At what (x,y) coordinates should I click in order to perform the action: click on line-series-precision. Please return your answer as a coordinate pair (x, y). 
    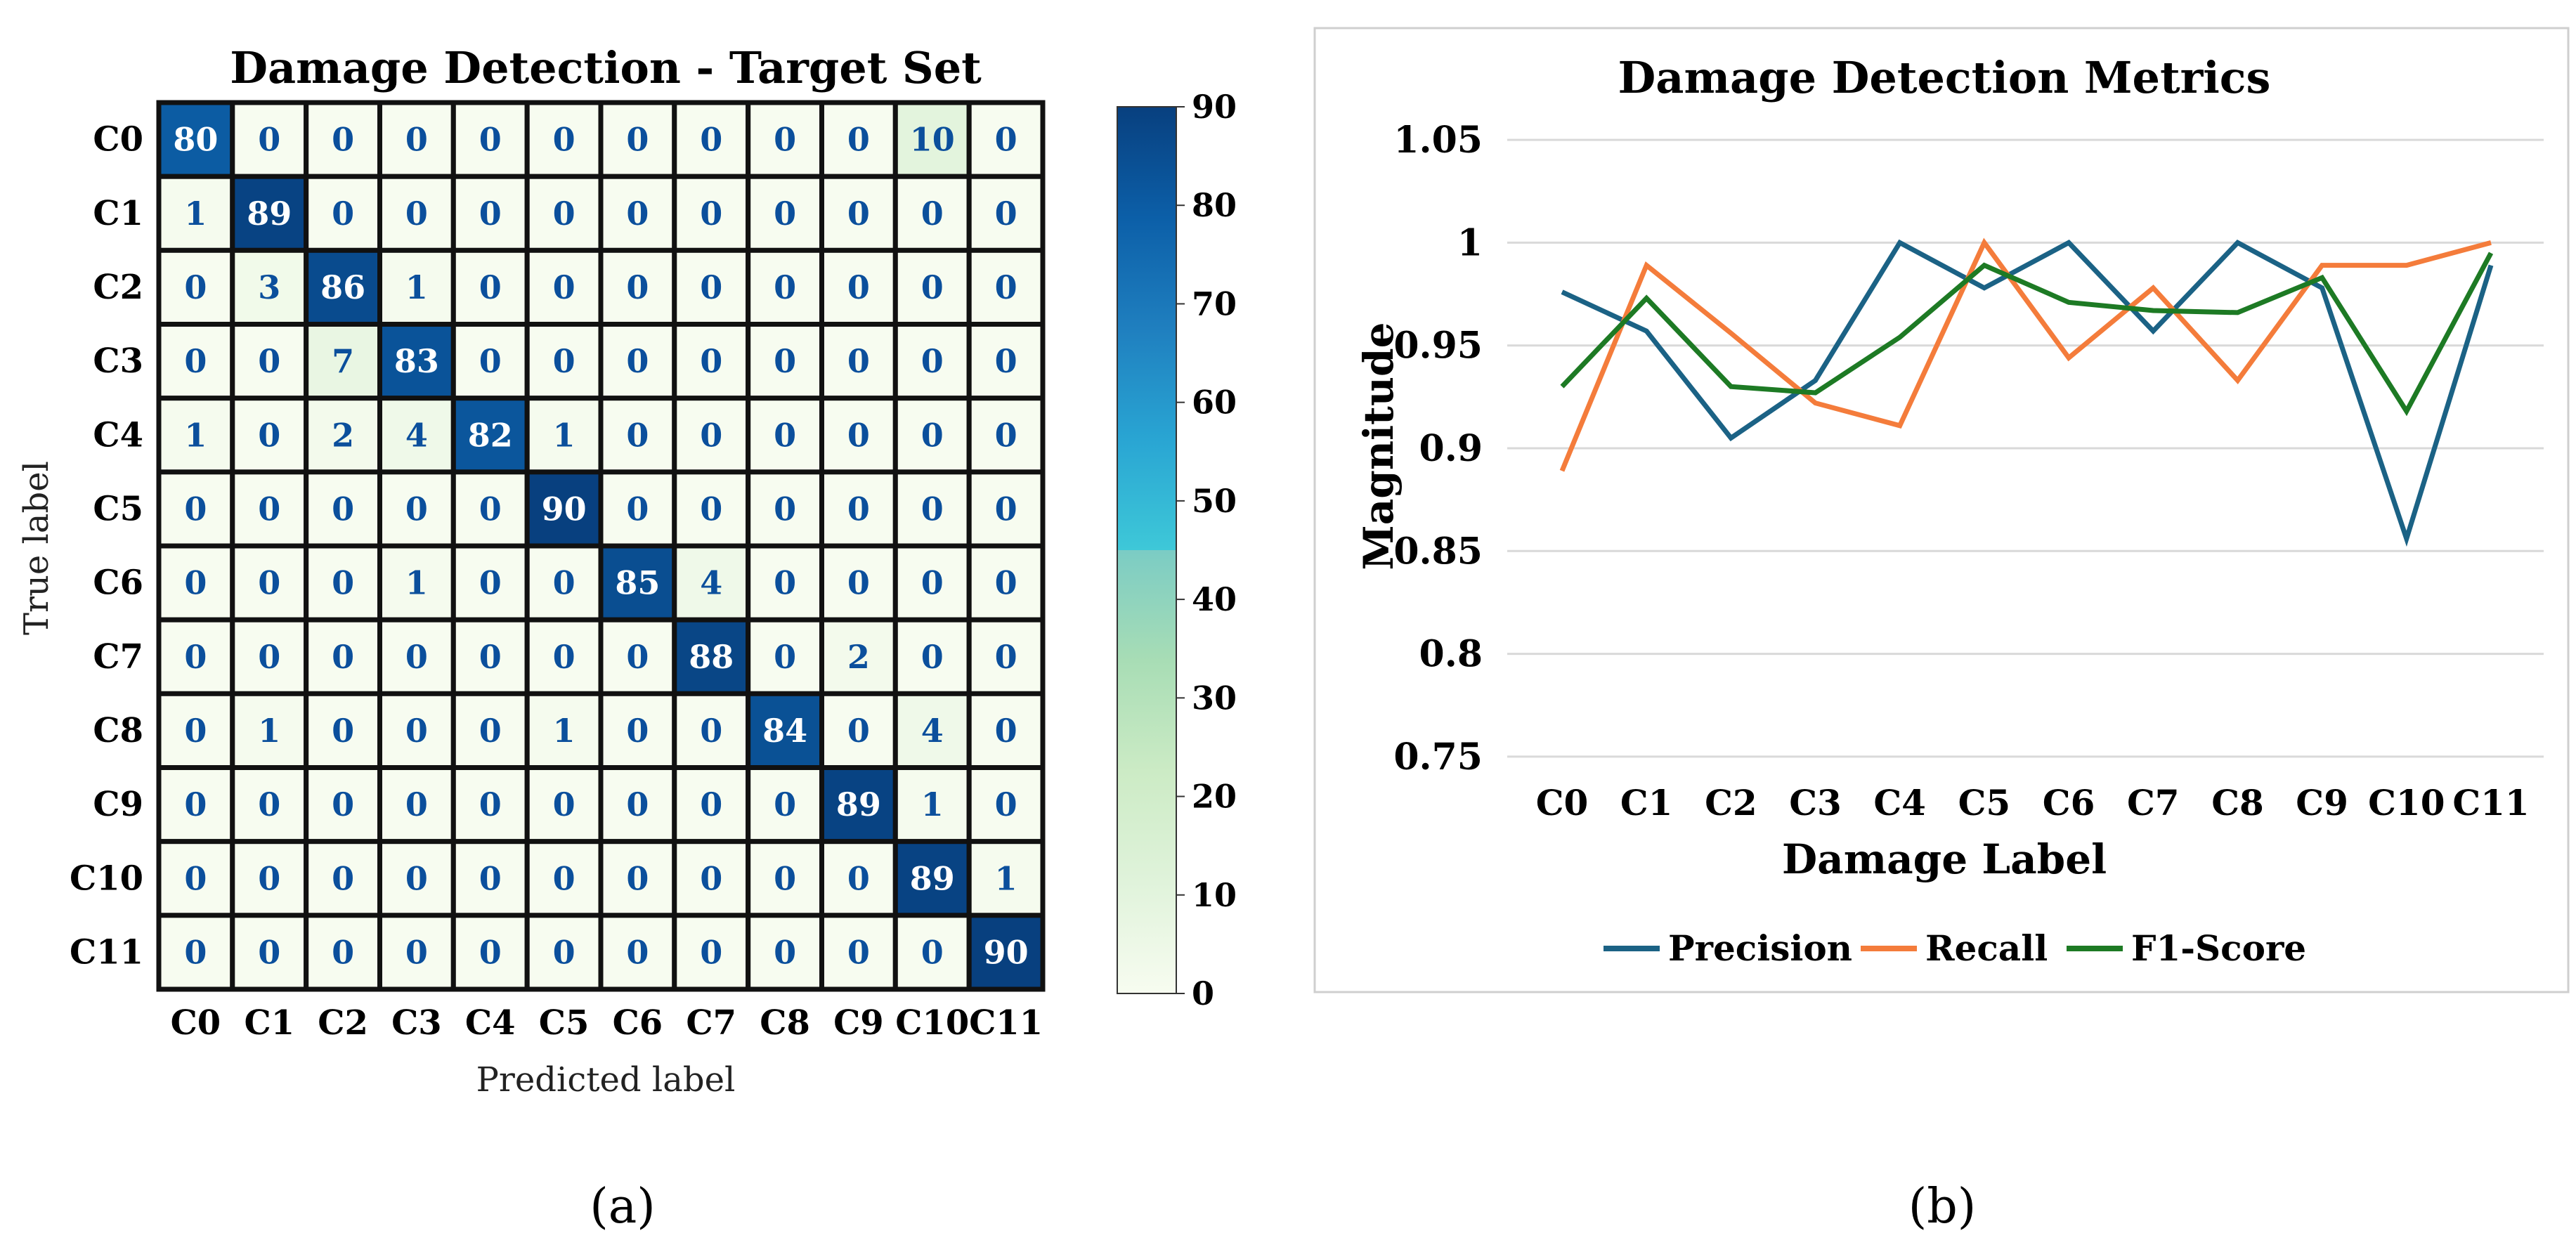
    Looking at the image, I should click on (2027, 393).